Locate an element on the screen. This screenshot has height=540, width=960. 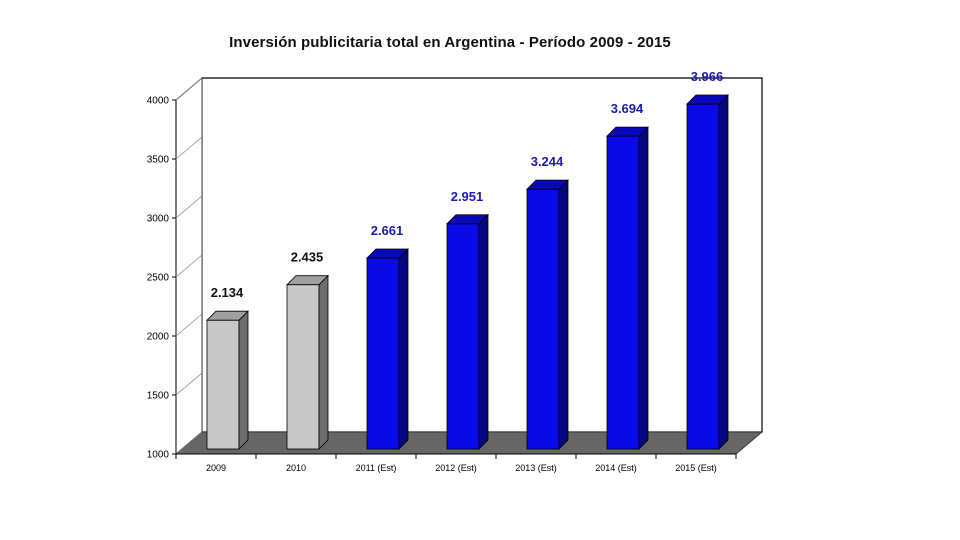
x-tick-label: 2013 (Est) is located at coordinates (536, 468).